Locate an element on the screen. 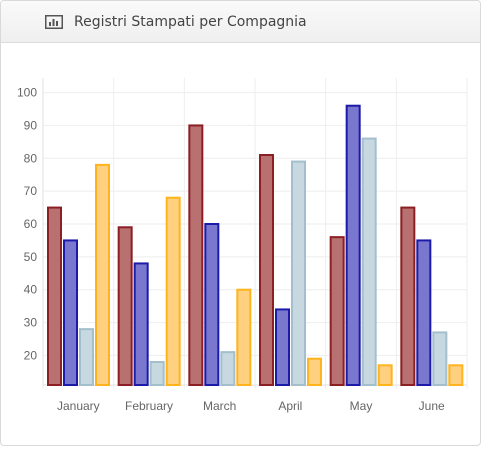 The image size is (481, 451). y-tick-label: 60 is located at coordinates (31, 224).